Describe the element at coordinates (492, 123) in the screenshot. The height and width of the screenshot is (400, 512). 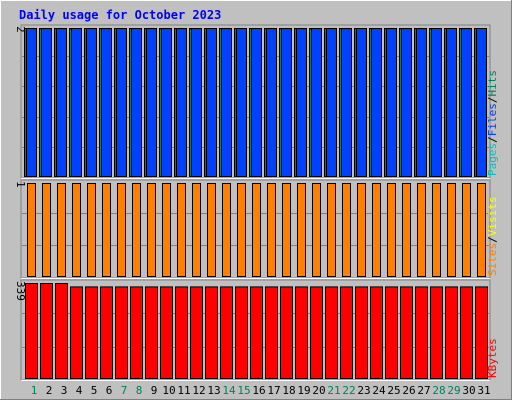
I see `legend-hits-files-pages: Pages/Files/Hits` at that location.